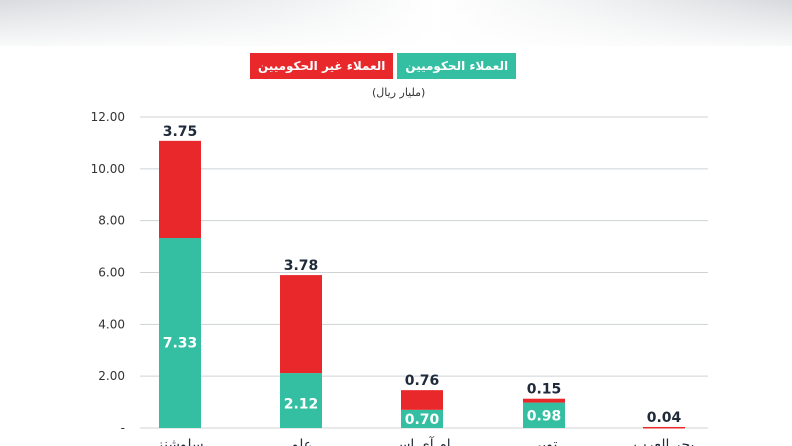 The height and width of the screenshot is (446, 792). What do you see at coordinates (457, 66) in the screenshot?
I see `legend-government: العملاء الحكوميين` at bounding box center [457, 66].